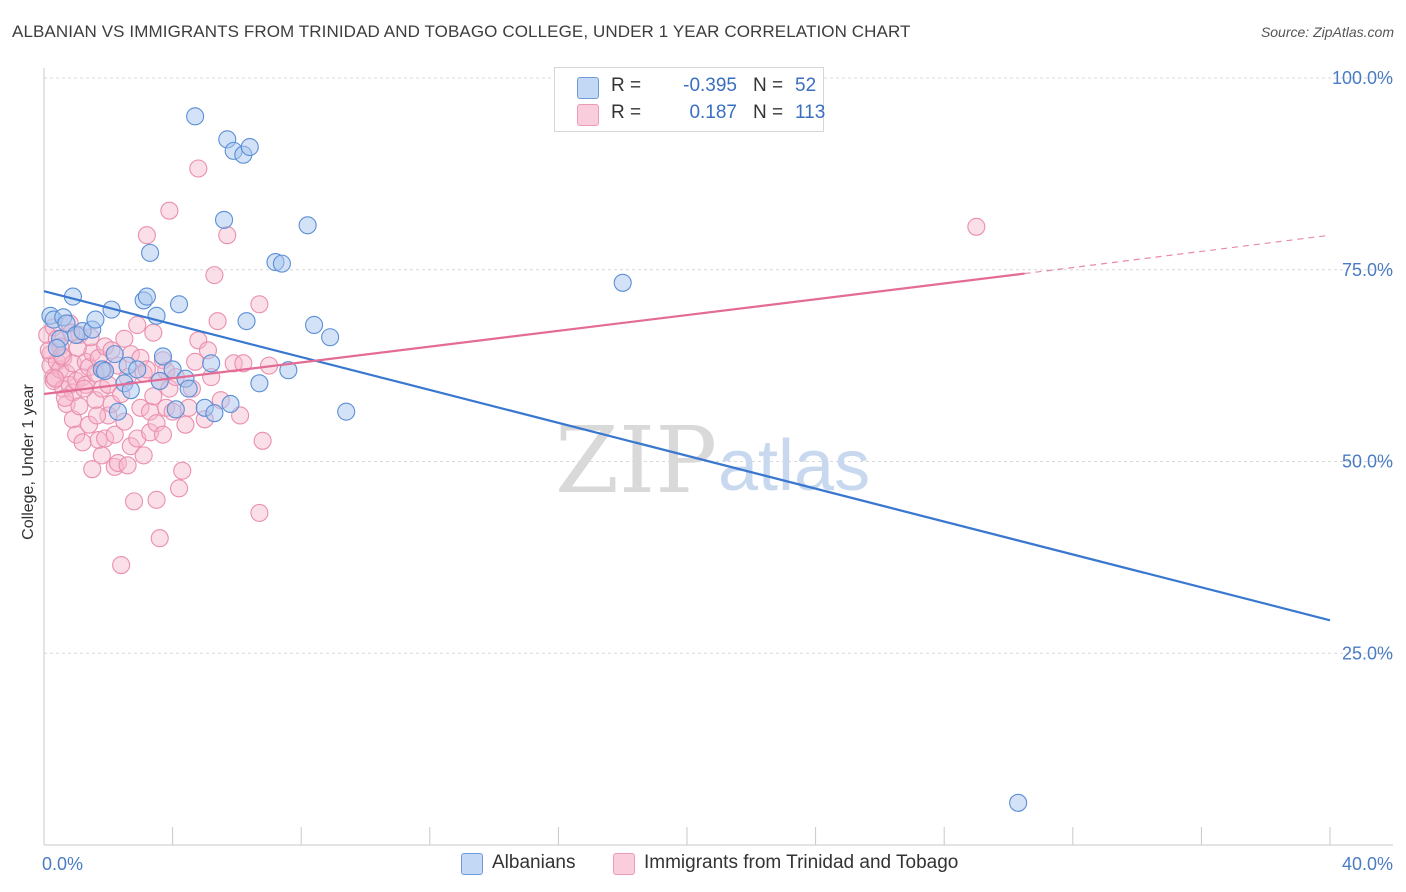 The height and width of the screenshot is (892, 1406). I want to click on watermark-atlas: atlas, so click(794, 466).